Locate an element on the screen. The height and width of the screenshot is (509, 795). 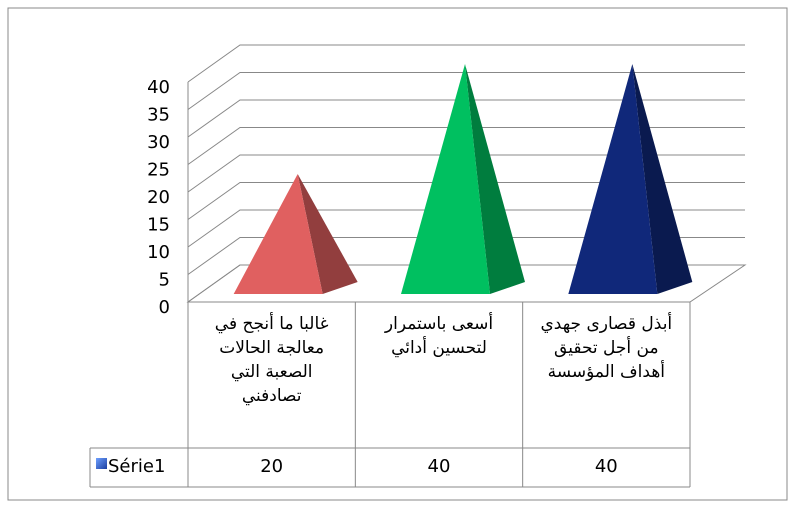
y-tick-label: 5 is located at coordinates (164, 280).